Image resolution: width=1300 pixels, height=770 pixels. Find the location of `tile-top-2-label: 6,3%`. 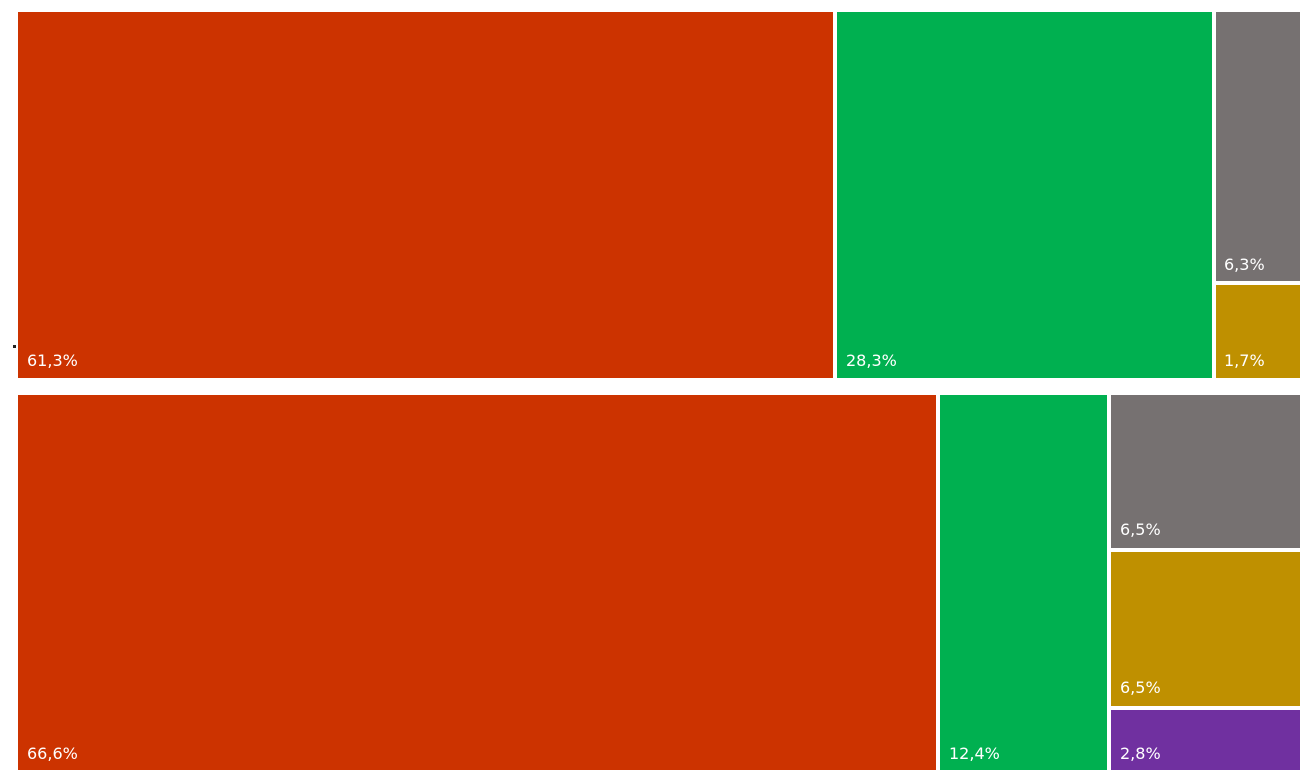

tile-top-2-label: 6,3% is located at coordinates (1244, 264).